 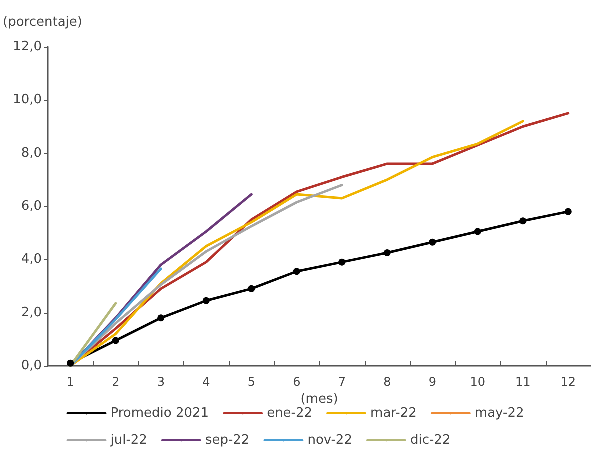 I want to click on legend-label: nov-22, so click(x=330, y=440).